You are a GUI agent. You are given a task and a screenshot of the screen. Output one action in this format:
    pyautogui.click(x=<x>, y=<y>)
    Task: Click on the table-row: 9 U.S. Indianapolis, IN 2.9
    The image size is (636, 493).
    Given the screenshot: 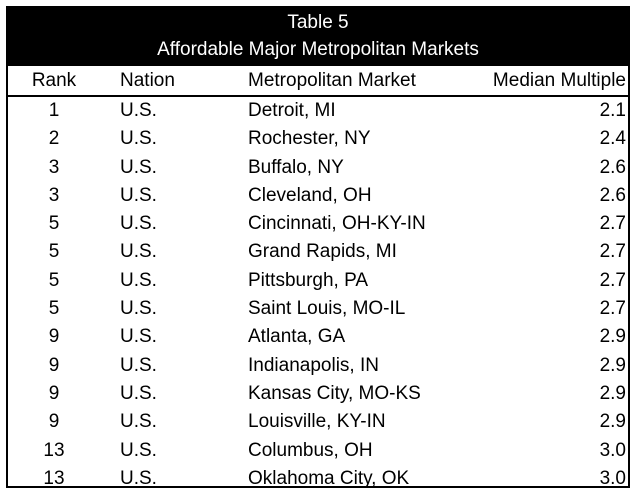 What is the action you would take?
    pyautogui.click(x=318, y=366)
    